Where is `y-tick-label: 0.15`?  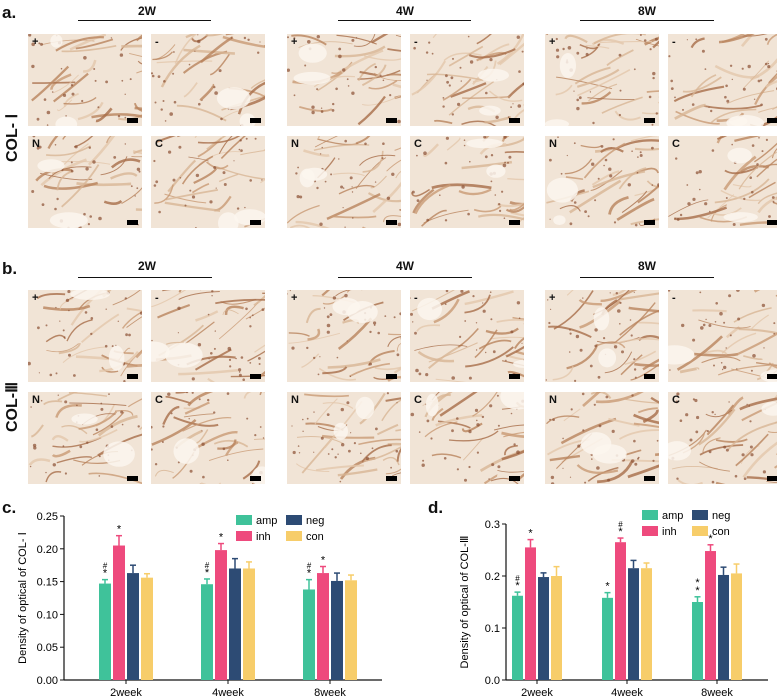 y-tick-label: 0.15 is located at coordinates (47, 583).